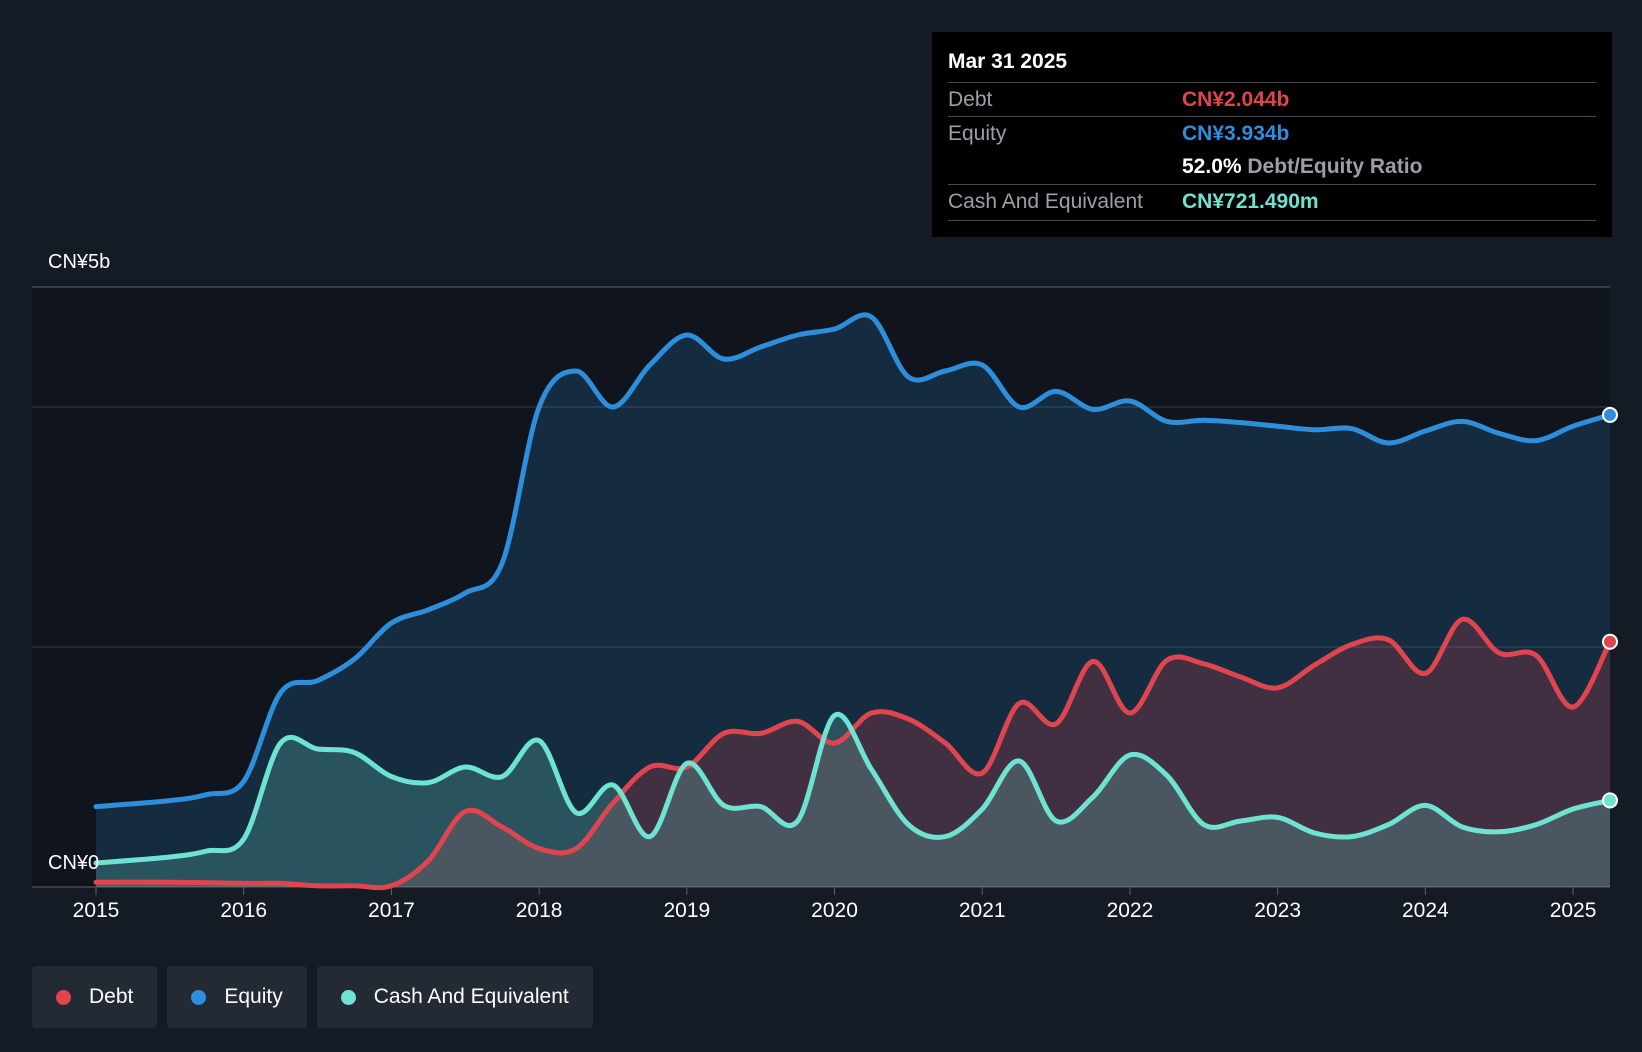 This screenshot has height=1052, width=1642. I want to click on tooltip-row-ratio: 52.0% Debt/Equity Ratio, so click(1272, 167).